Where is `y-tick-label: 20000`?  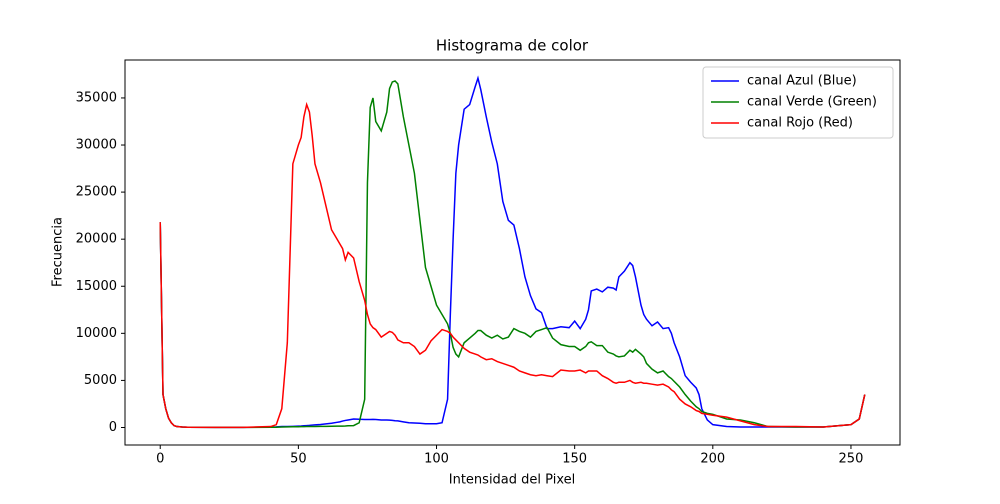
y-tick-label: 20000 is located at coordinates (96, 239).